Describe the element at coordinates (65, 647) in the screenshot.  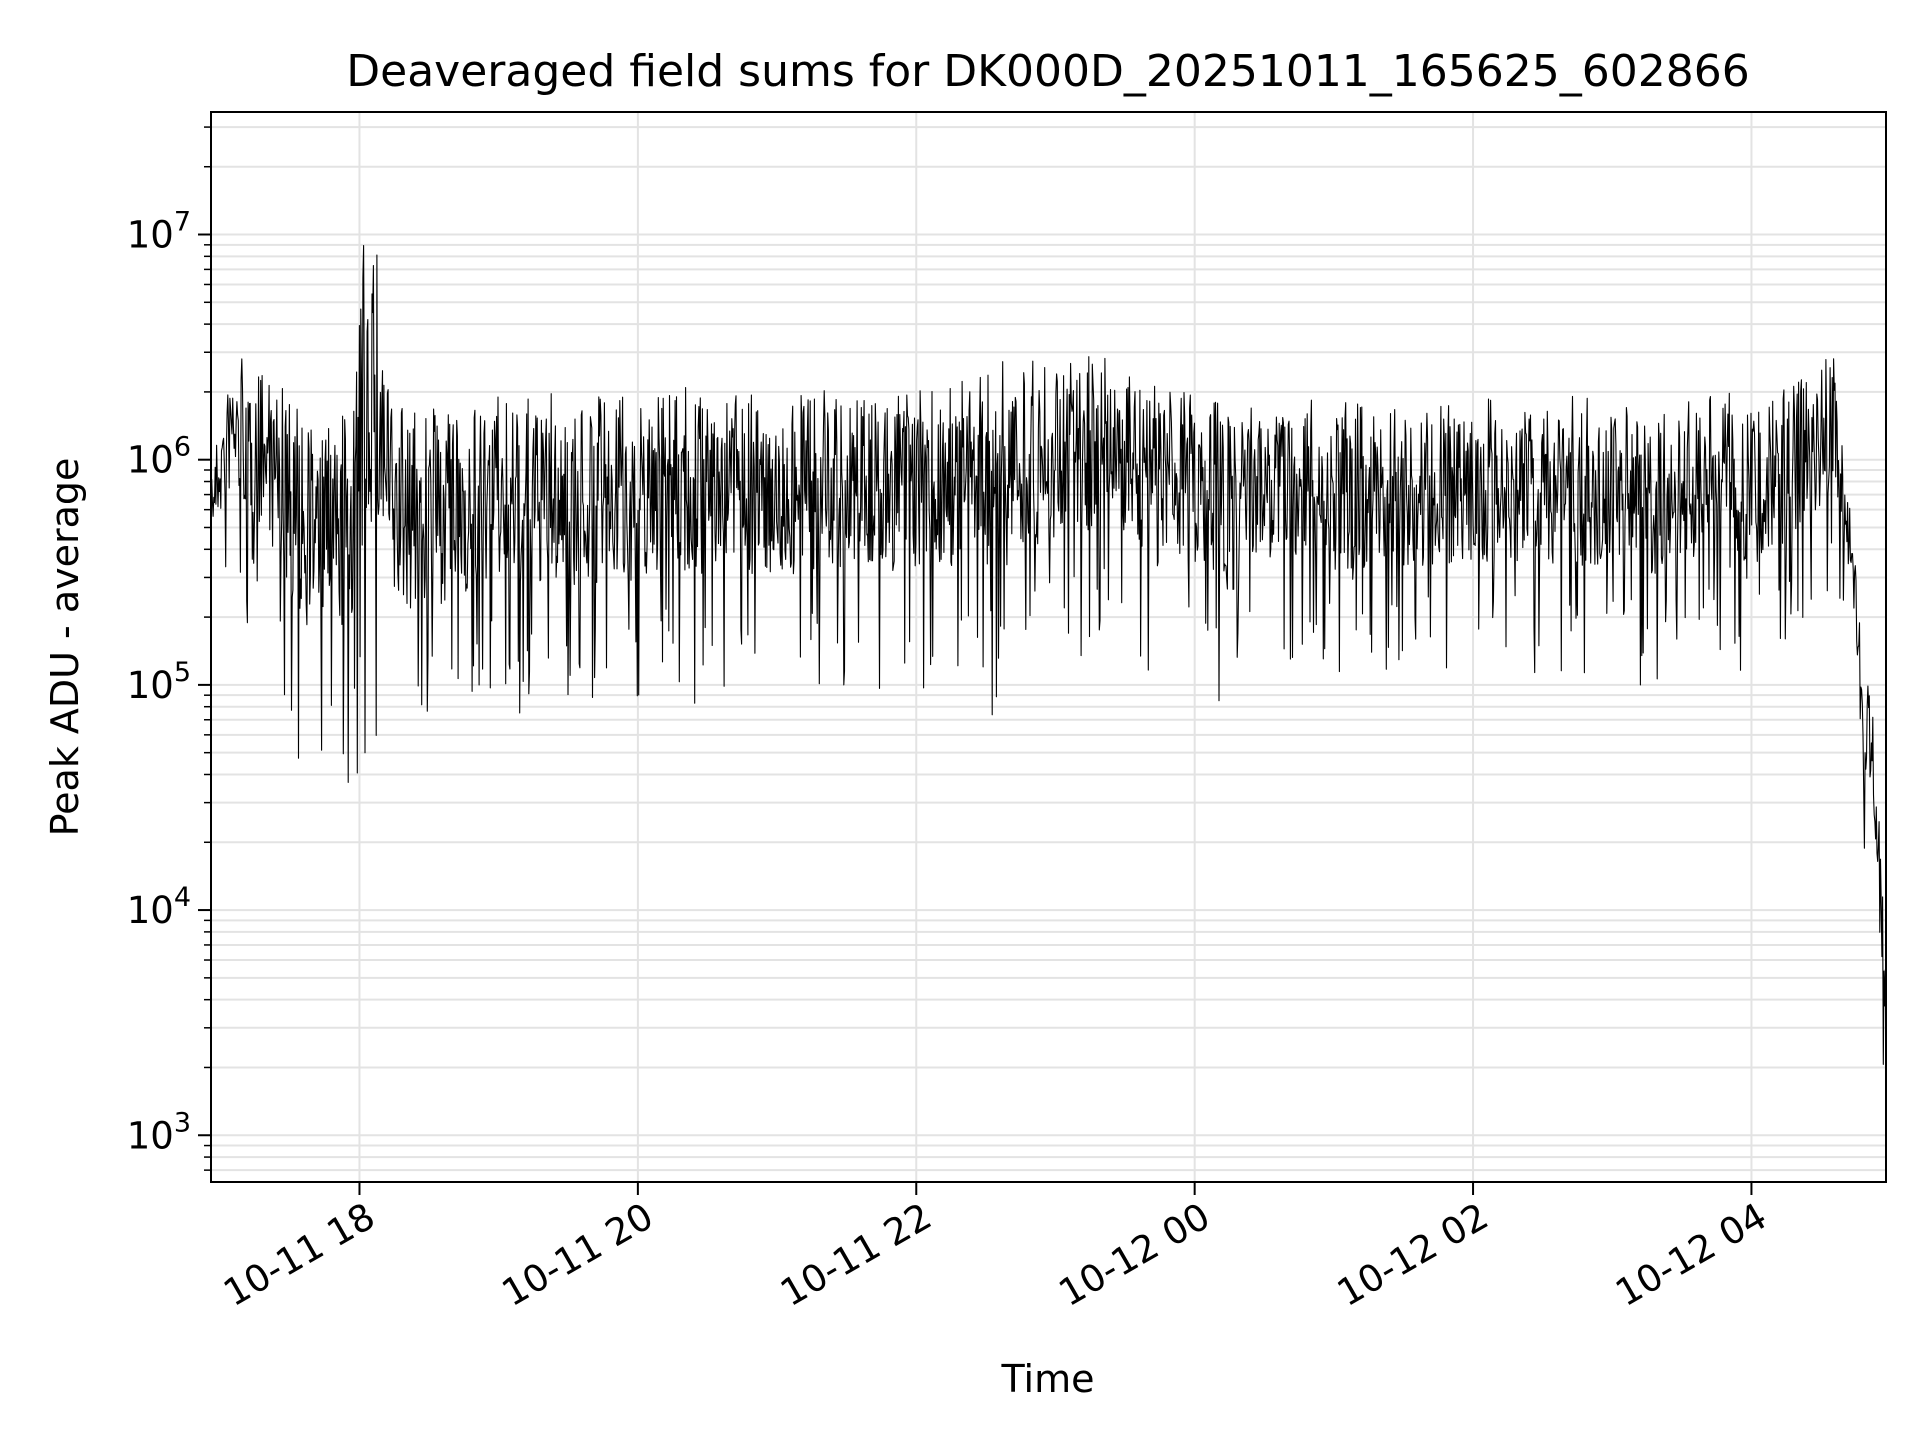
I see `y-axis-label: Peak ADU - average` at that location.